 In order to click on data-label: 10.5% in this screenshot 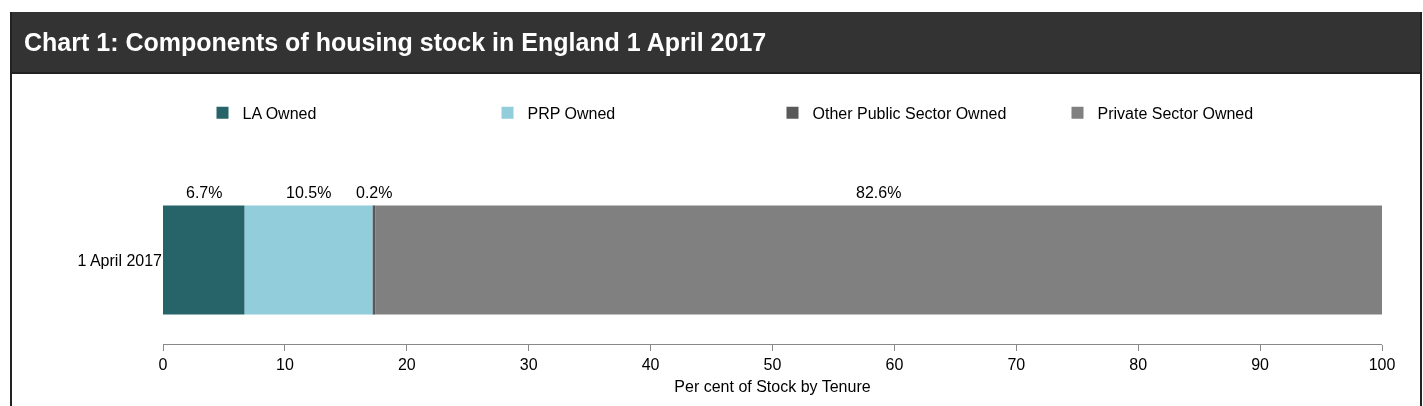, I will do `click(309, 192)`.